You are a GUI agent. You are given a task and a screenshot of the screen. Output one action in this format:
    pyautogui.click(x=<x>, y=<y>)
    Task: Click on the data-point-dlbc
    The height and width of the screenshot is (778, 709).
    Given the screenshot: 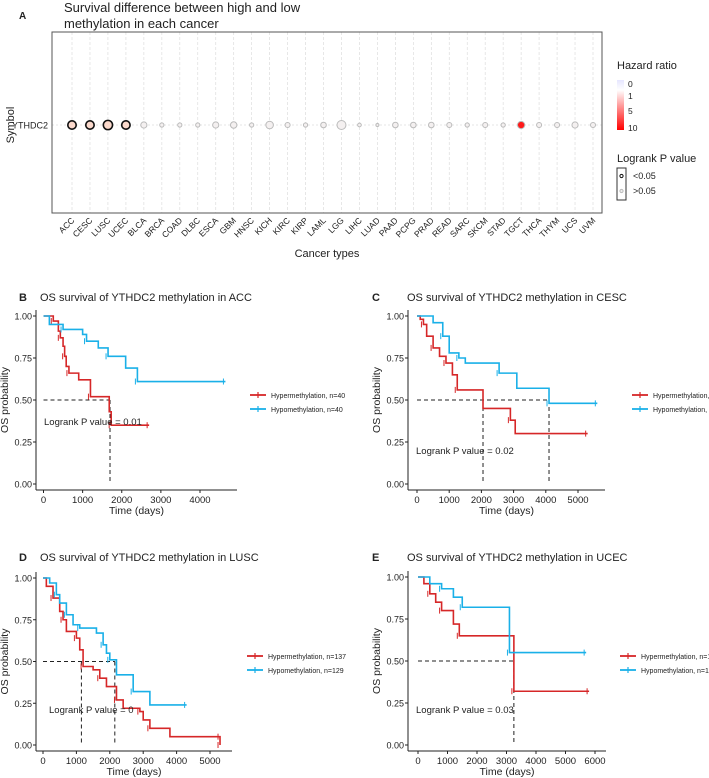 What is the action you would take?
    pyautogui.click(x=198, y=125)
    